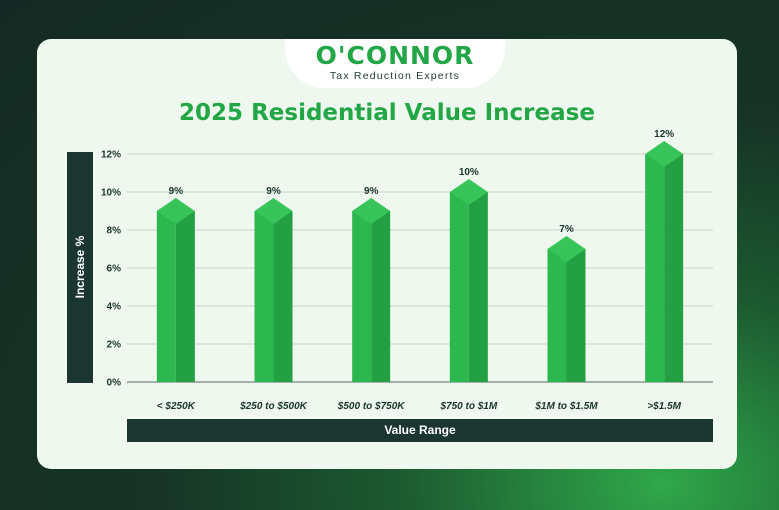  Describe the element at coordinates (114, 231) in the screenshot. I see `y-tick-label: 8%` at that location.